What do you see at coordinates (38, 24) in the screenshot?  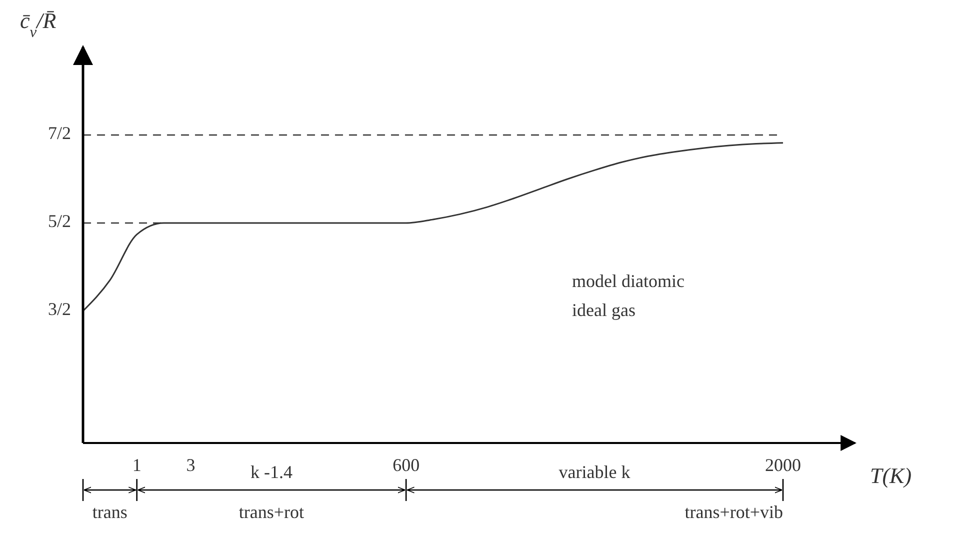 I see `y-axis-title: c̄$_{v}$/R̄` at bounding box center [38, 24].